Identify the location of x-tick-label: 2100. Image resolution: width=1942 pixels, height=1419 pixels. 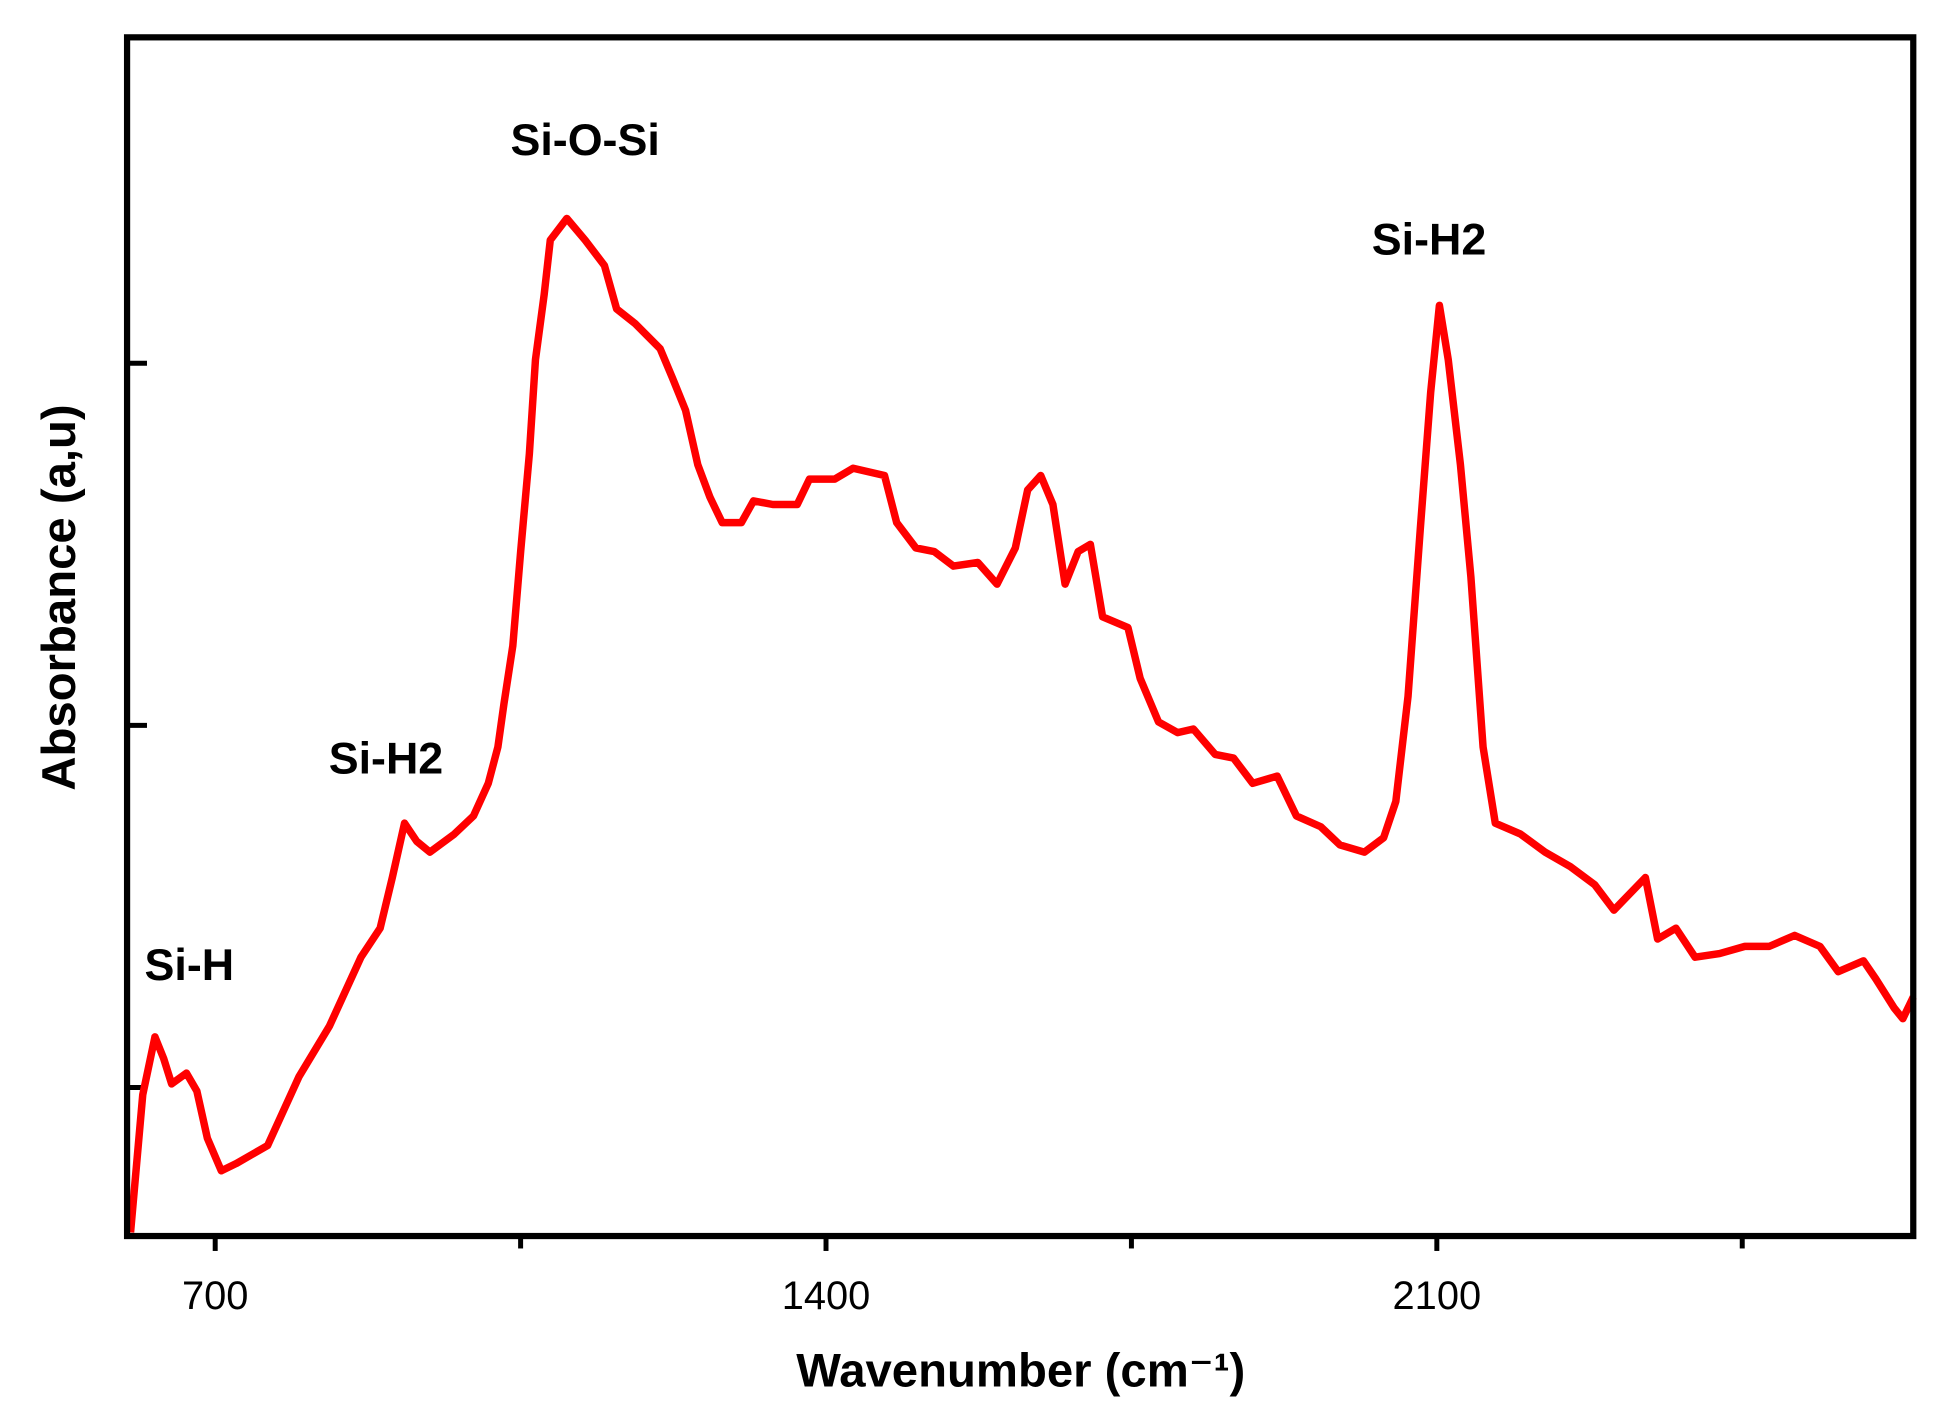
(1437, 1296).